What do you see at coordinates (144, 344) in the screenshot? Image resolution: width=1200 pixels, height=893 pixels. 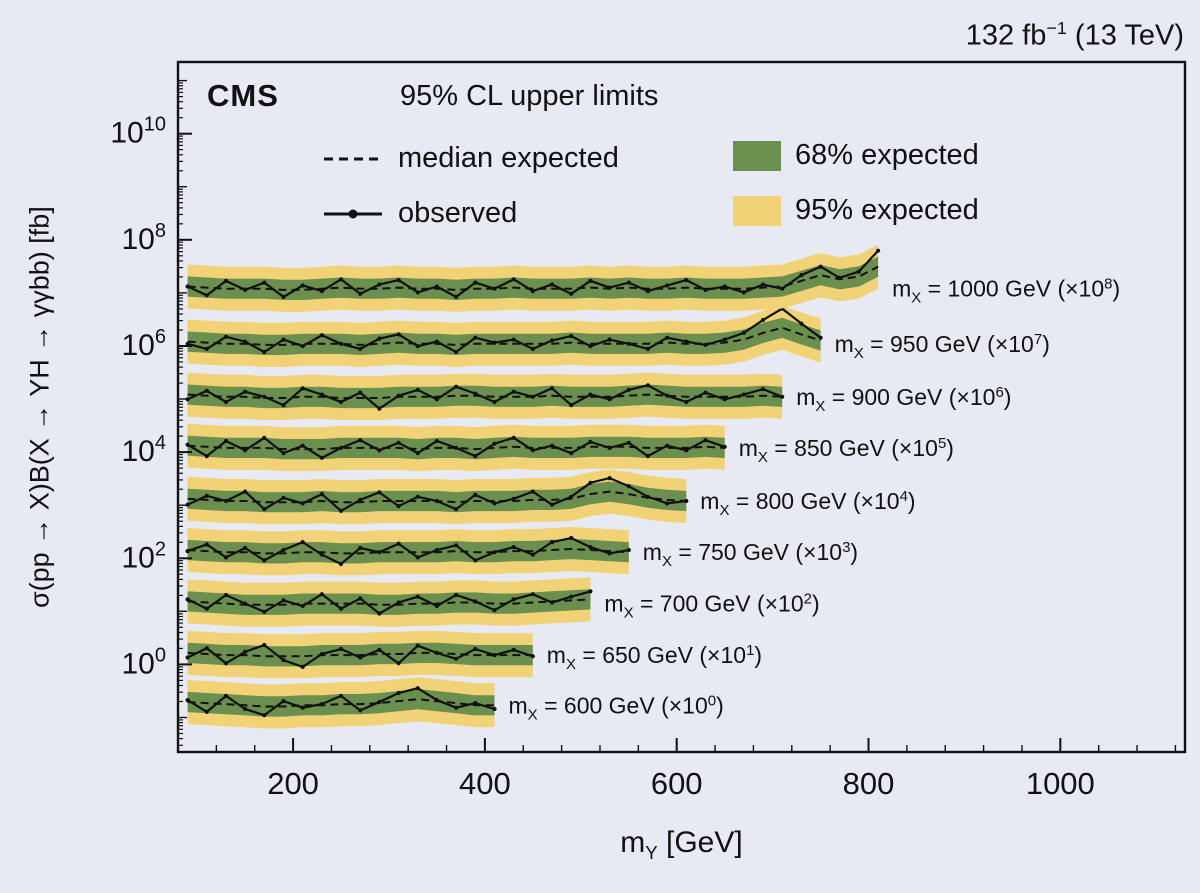 I see `y-tick-label: 10⁶` at bounding box center [144, 344].